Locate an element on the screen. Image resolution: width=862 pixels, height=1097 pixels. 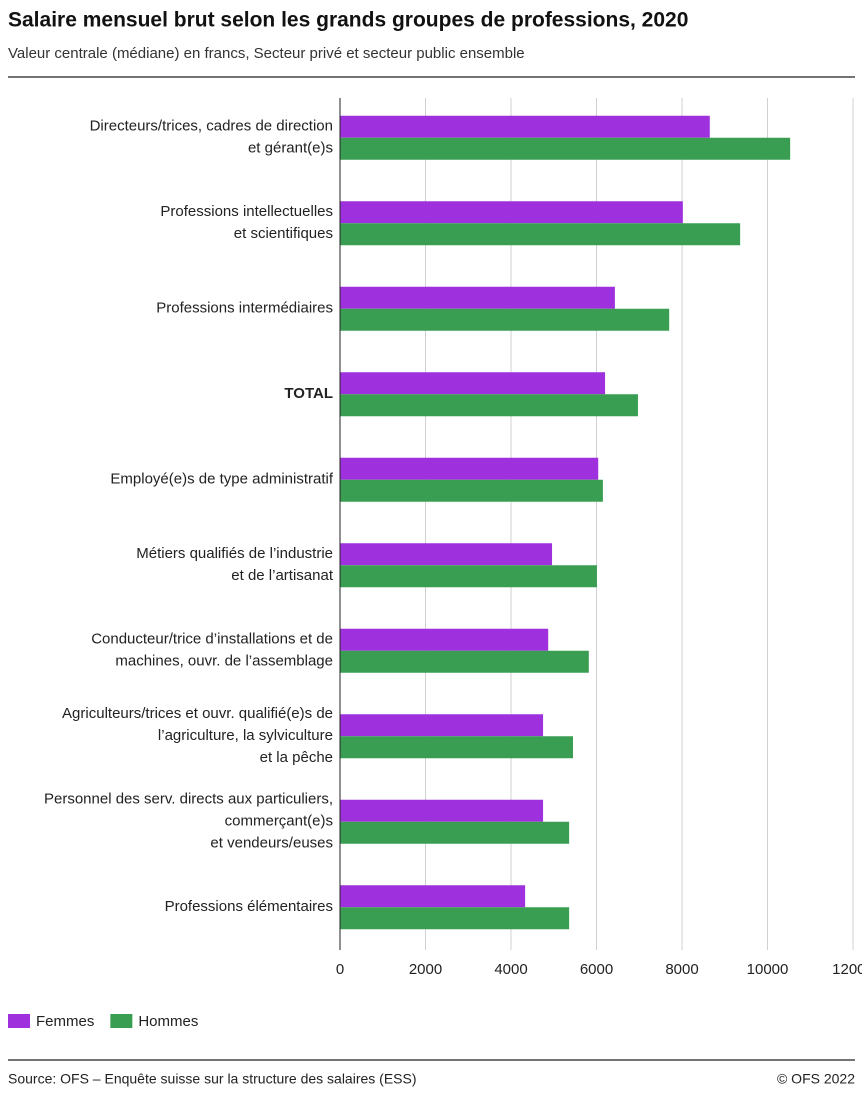
y-tick-label: et de l’artisanat is located at coordinates (282, 575).